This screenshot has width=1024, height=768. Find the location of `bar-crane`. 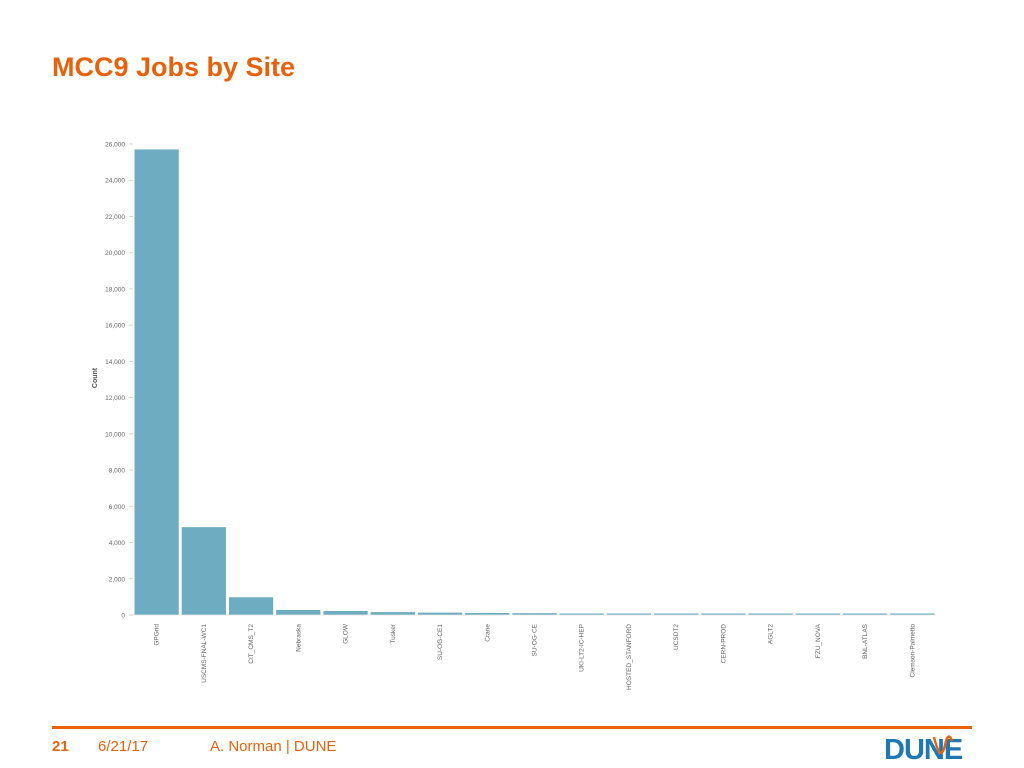

bar-crane is located at coordinates (487, 614).